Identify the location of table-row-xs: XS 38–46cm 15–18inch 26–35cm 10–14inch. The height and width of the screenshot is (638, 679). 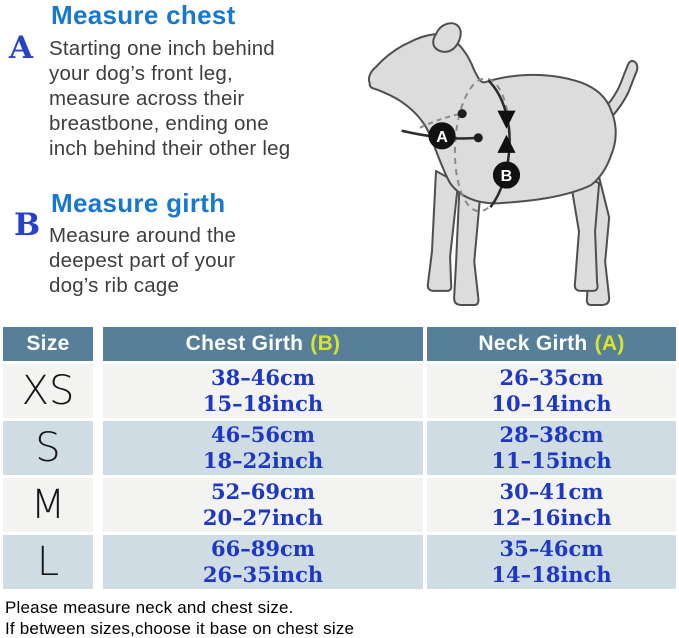
(339, 391).